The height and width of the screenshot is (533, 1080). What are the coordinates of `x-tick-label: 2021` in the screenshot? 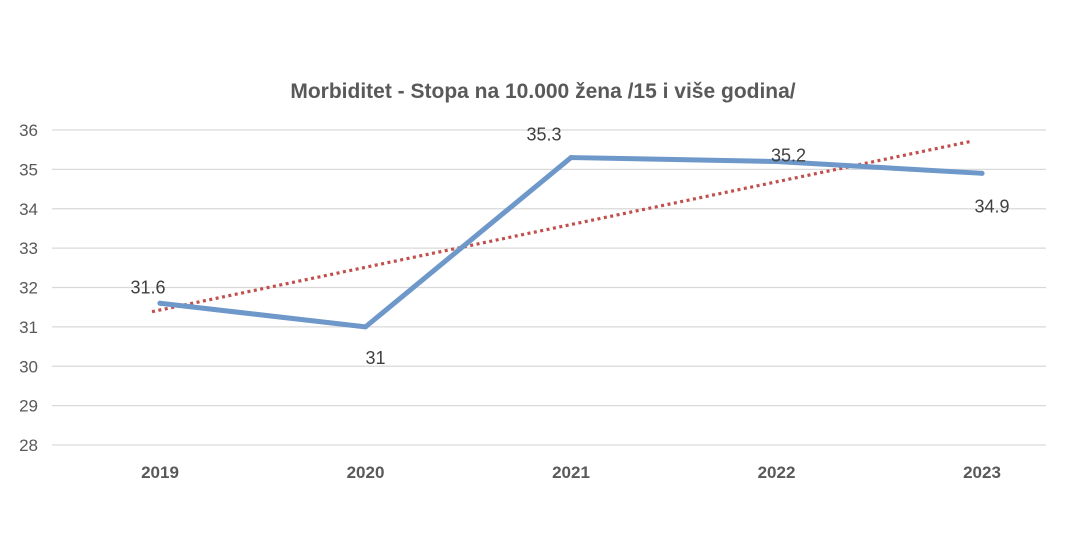 It's located at (571, 472).